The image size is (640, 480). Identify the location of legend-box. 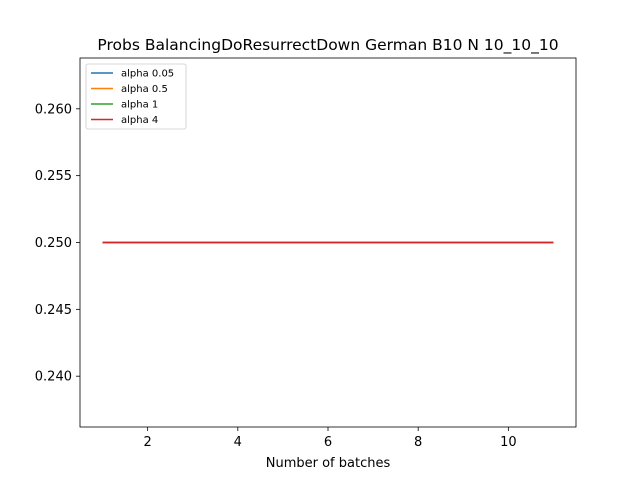
(136, 96).